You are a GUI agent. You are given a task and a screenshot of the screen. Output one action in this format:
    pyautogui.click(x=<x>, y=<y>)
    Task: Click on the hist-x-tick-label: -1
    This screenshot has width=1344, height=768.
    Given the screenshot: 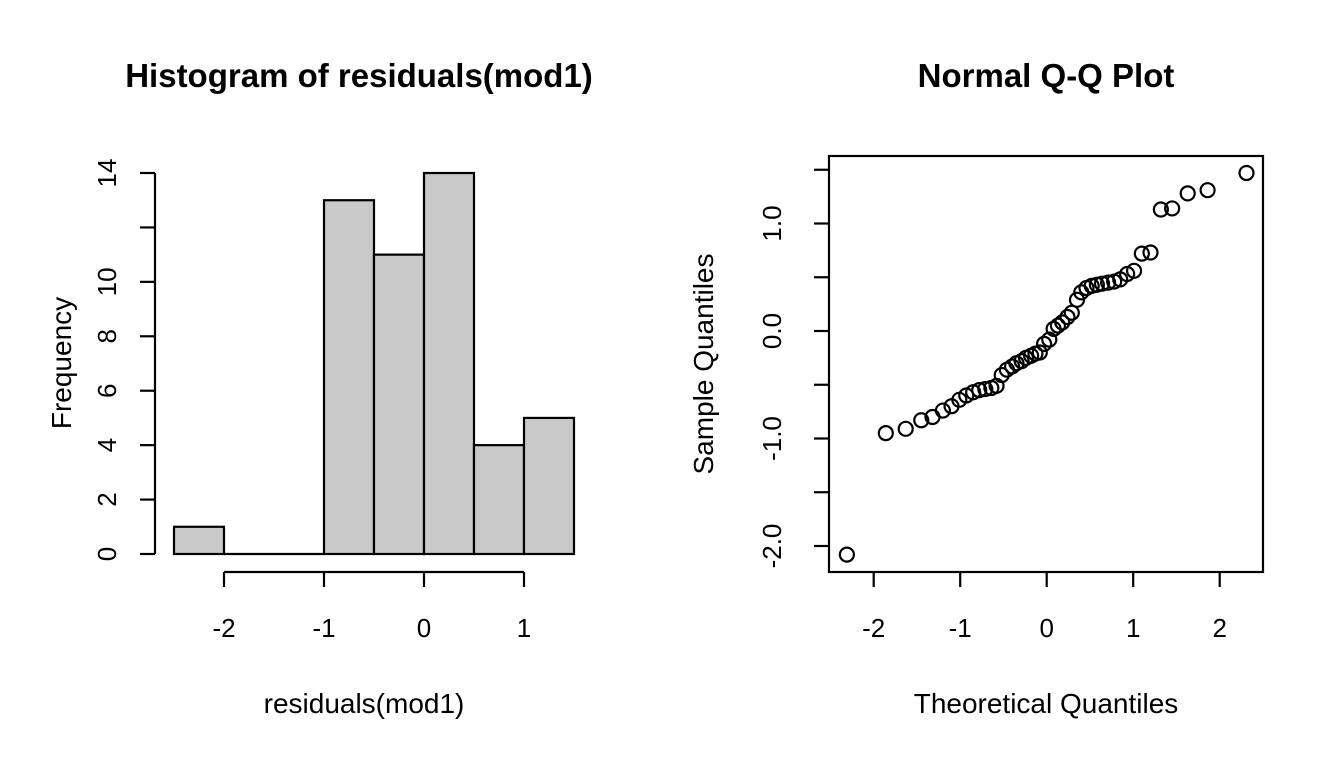 What is the action you would take?
    pyautogui.click(x=323, y=628)
    